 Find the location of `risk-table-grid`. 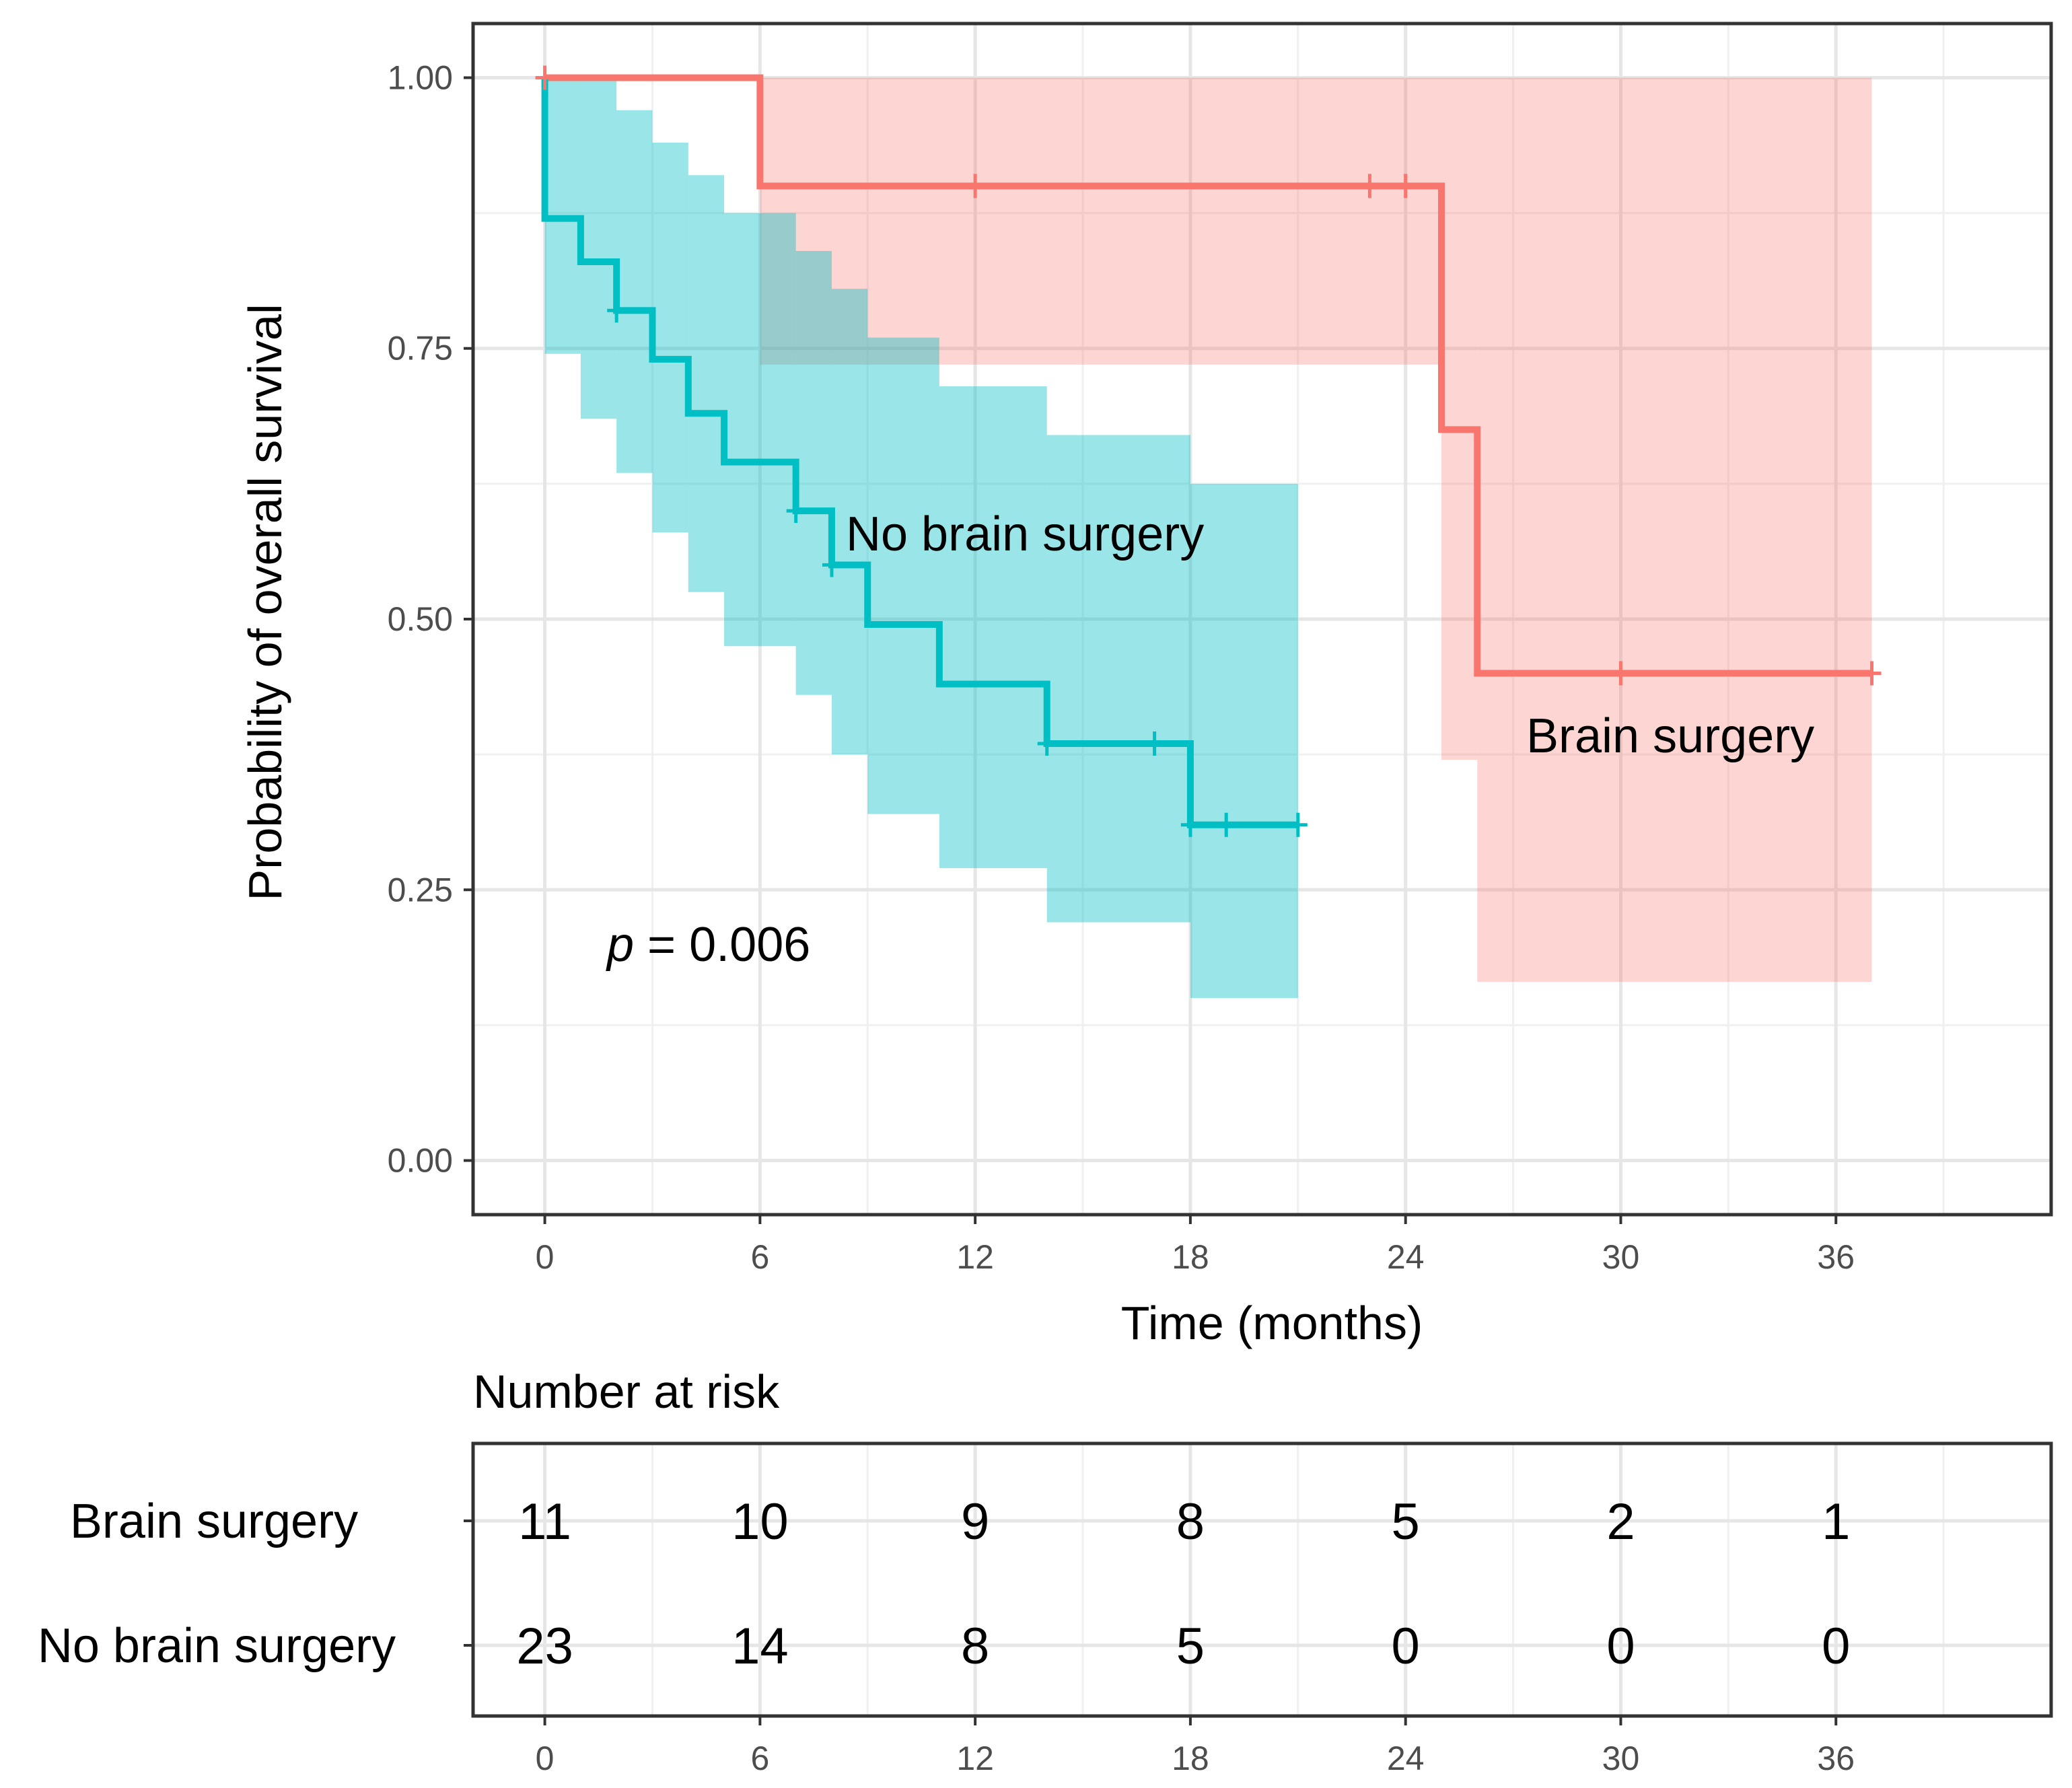

risk-table-grid is located at coordinates (1262, 1579).